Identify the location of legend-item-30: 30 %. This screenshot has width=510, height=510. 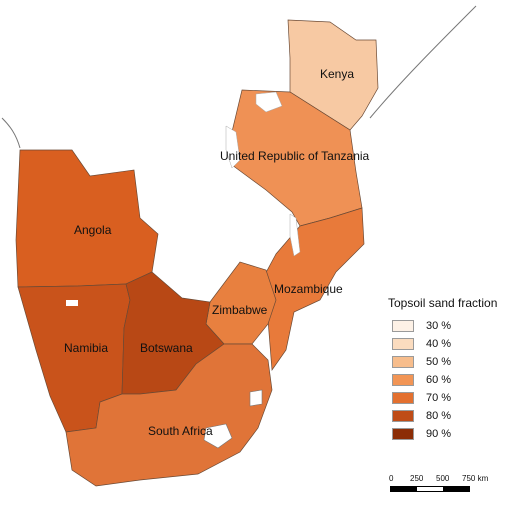
(447, 325).